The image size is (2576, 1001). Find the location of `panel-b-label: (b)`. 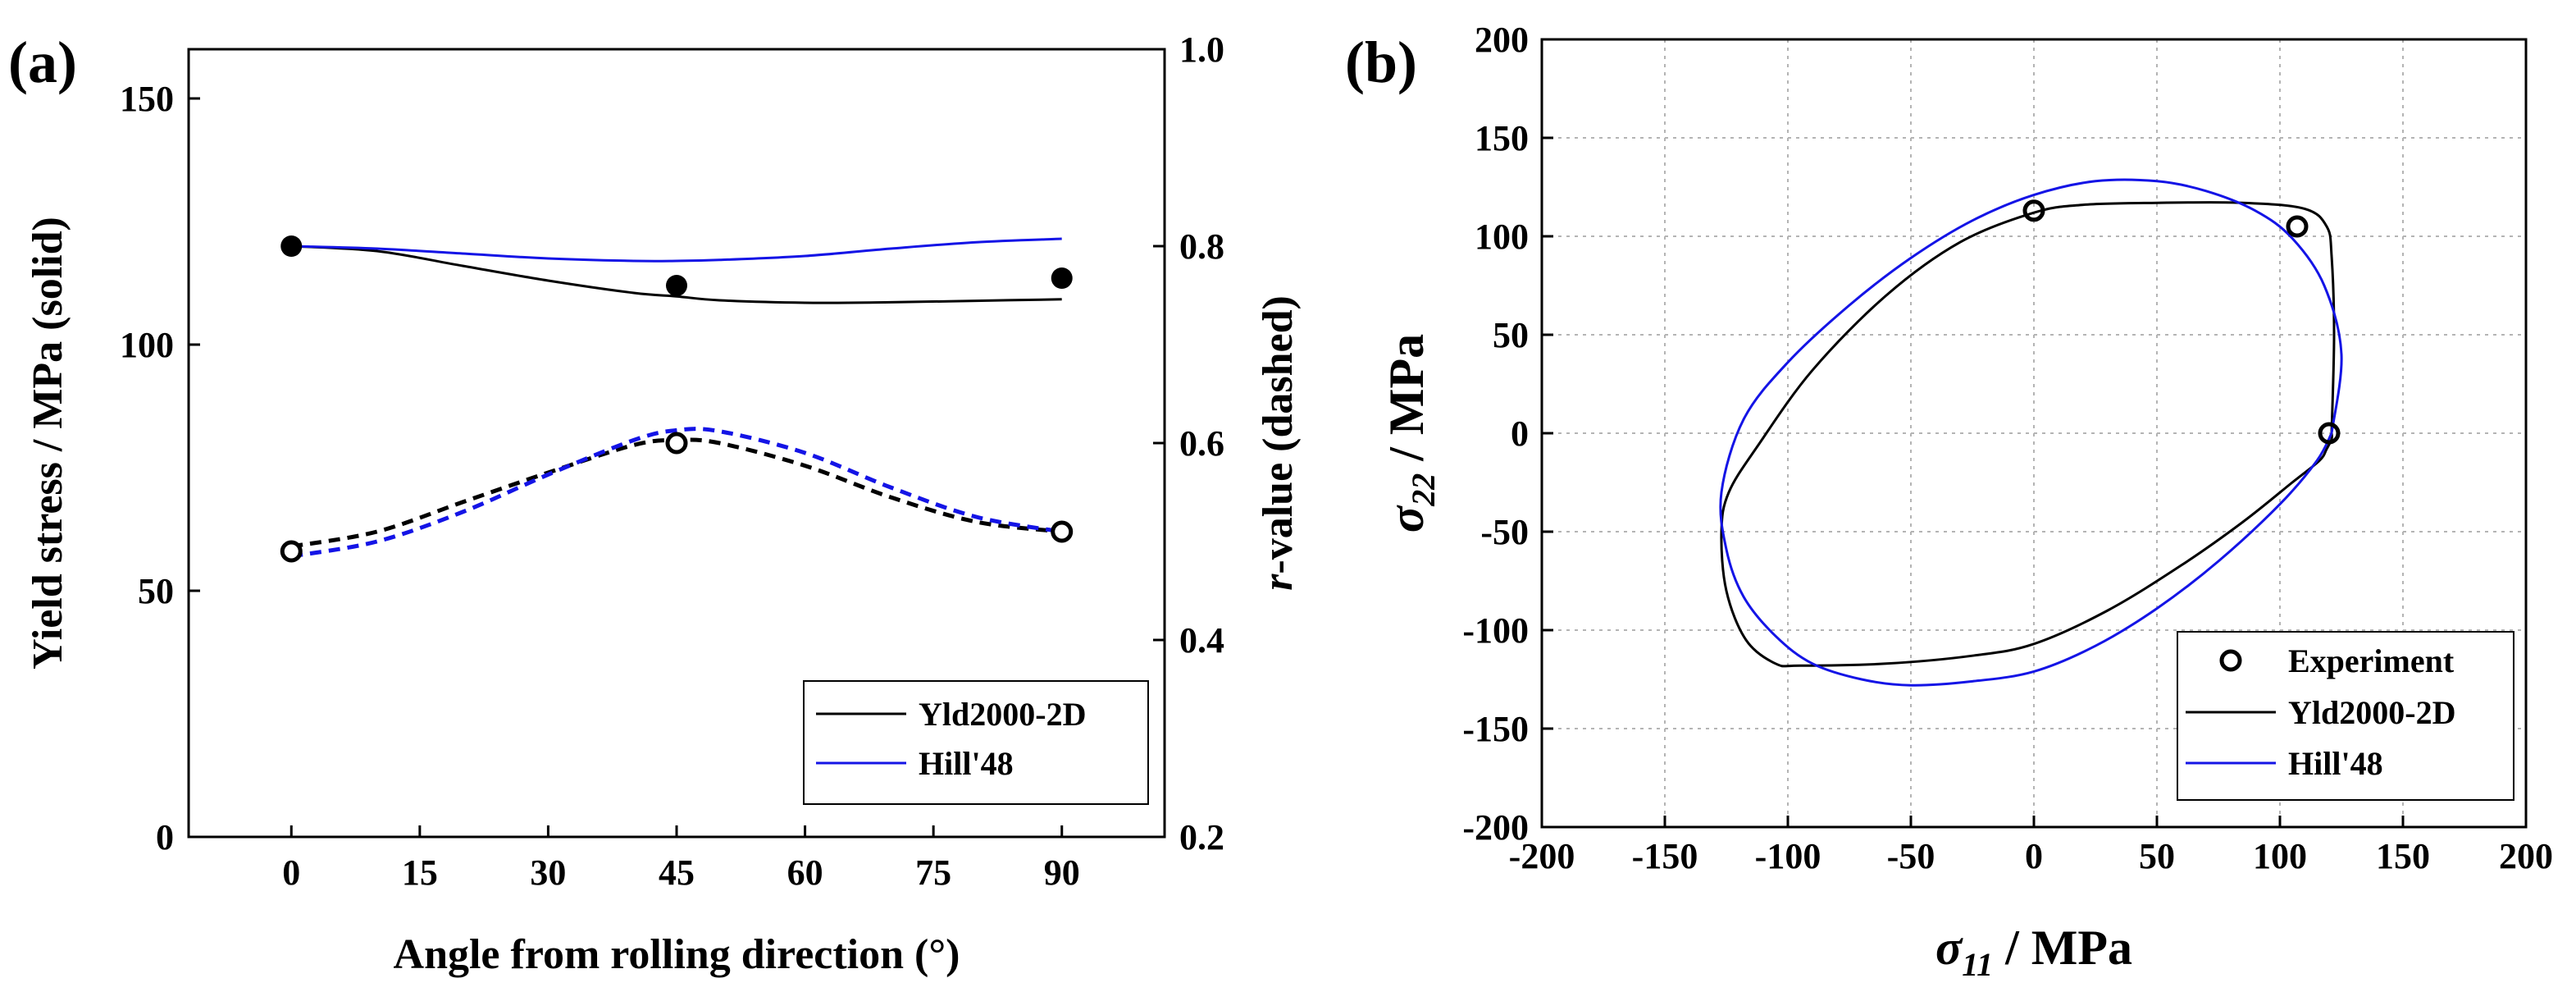

panel-b-label: (b) is located at coordinates (1381, 62).